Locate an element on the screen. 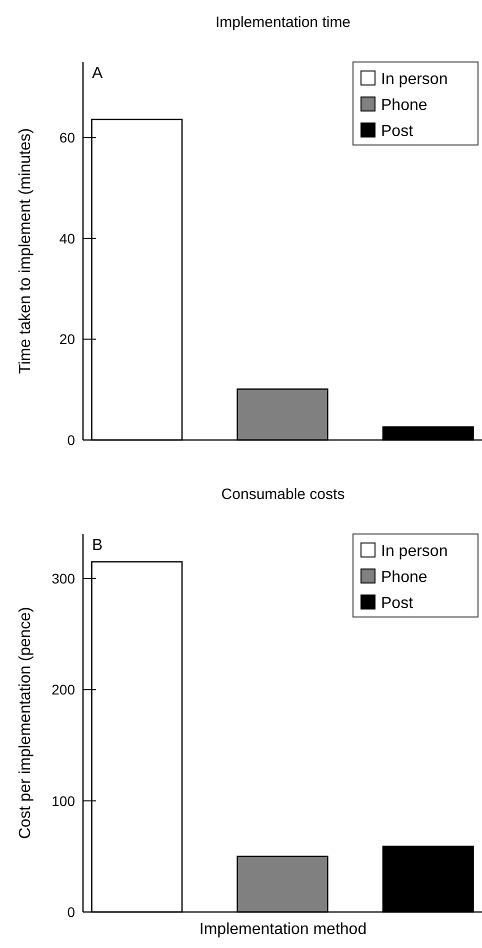  y-tick-label: 20 is located at coordinates (67, 339).